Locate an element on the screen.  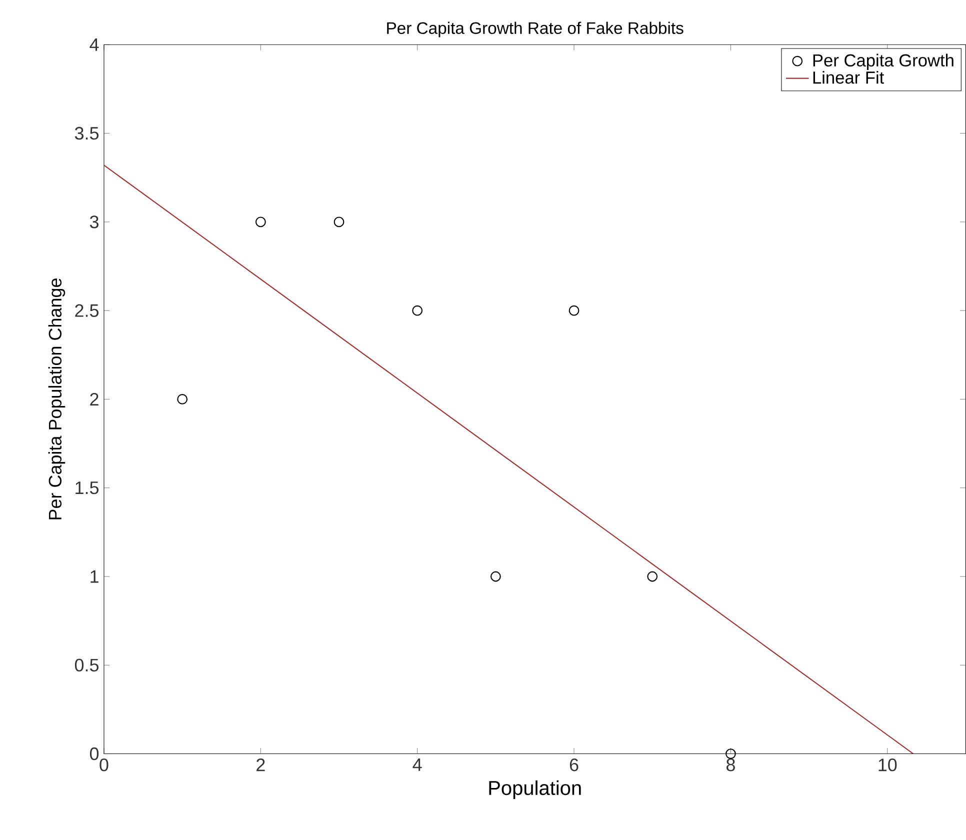
y-tick-label: 3 is located at coordinates (94, 222).